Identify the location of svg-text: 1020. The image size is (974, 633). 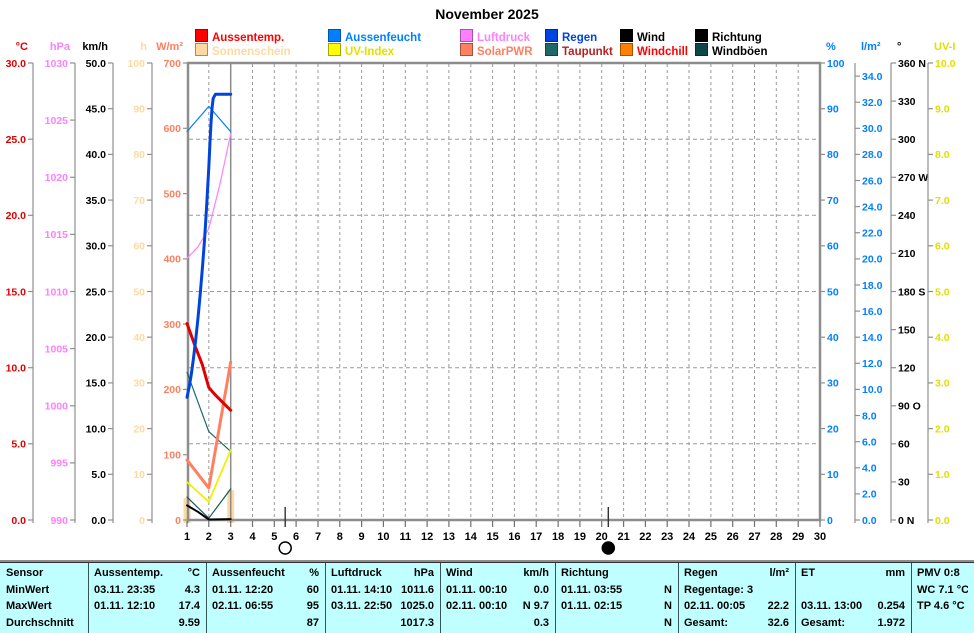
(57, 178).